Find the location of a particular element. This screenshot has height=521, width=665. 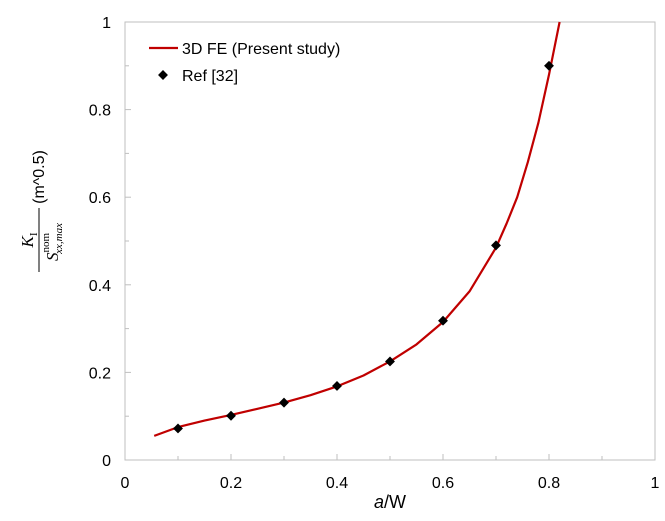

y-title-numerator-sub: I is located at coordinates (34, 234).